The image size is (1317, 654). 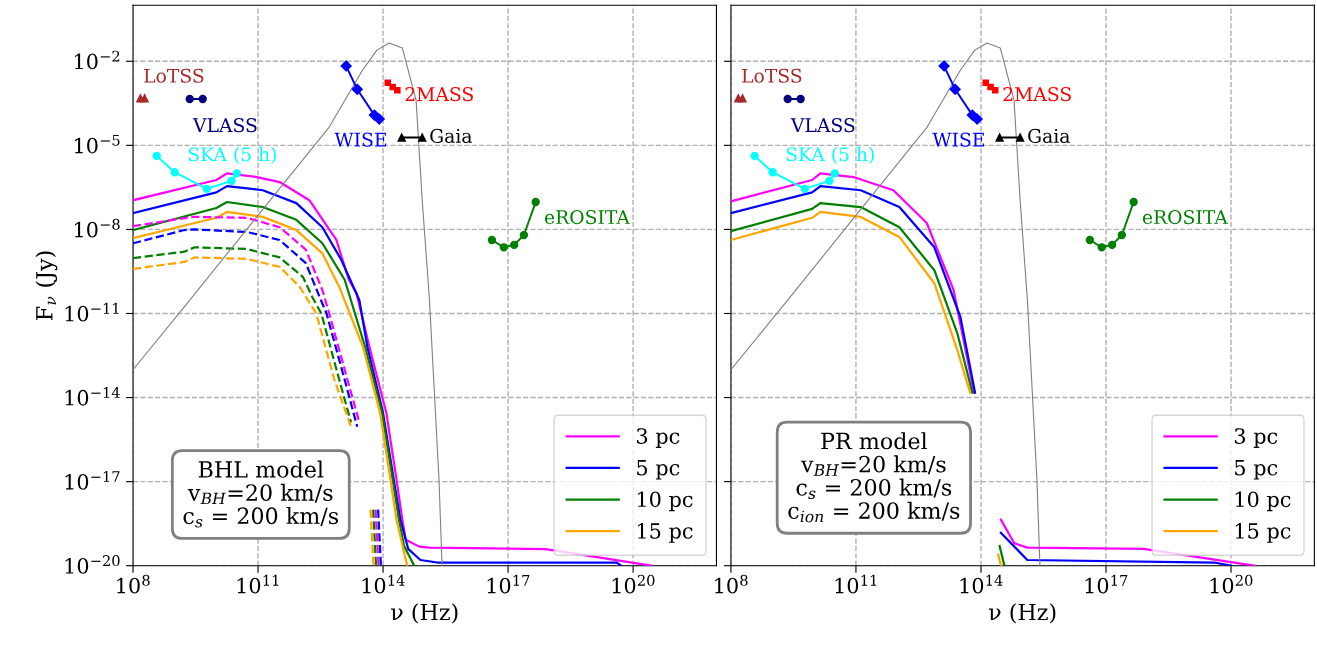 I want to click on y-tick-label: 10$^{−5}$, so click(x=97, y=144).